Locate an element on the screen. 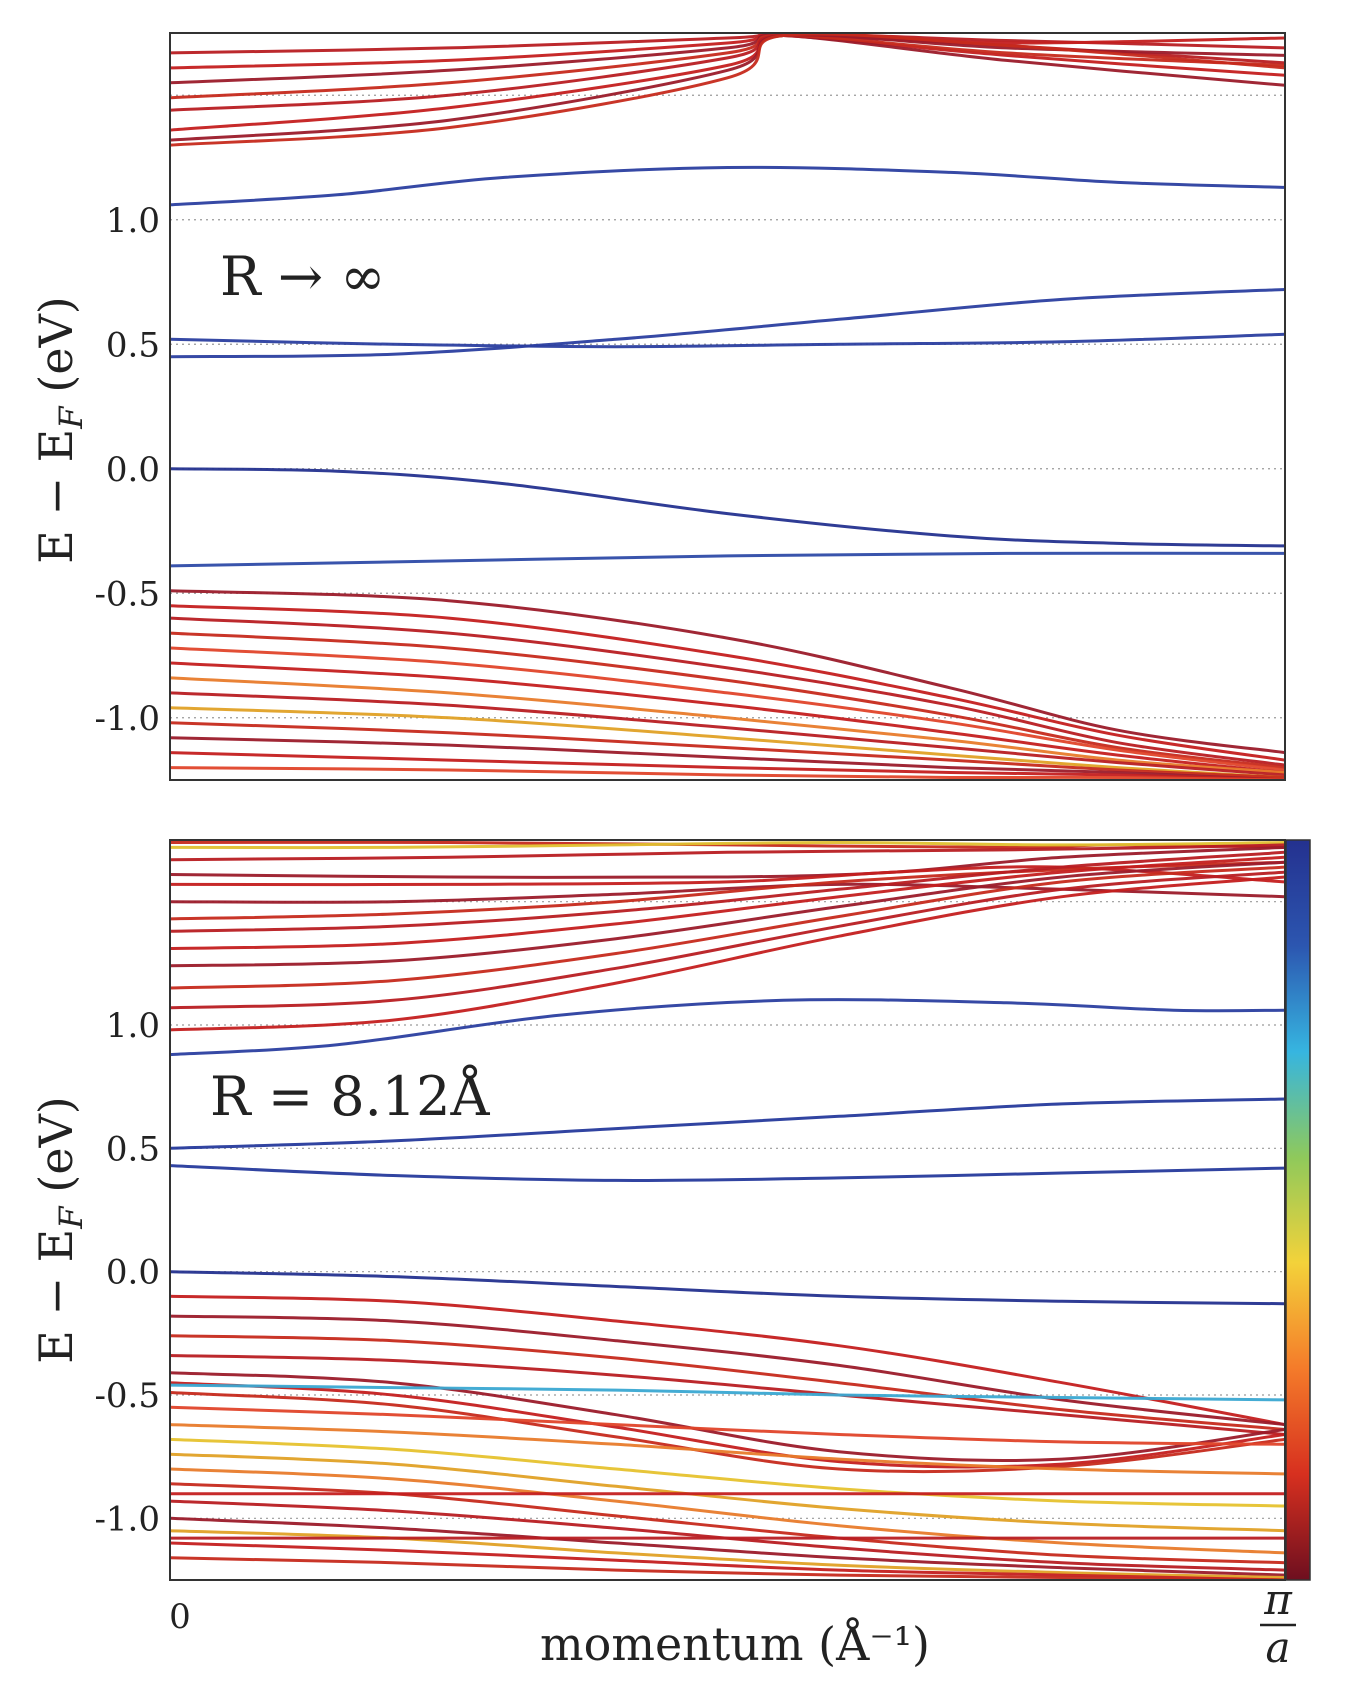  bottom-y-label-unit: (eV) is located at coordinates (56, 1144).